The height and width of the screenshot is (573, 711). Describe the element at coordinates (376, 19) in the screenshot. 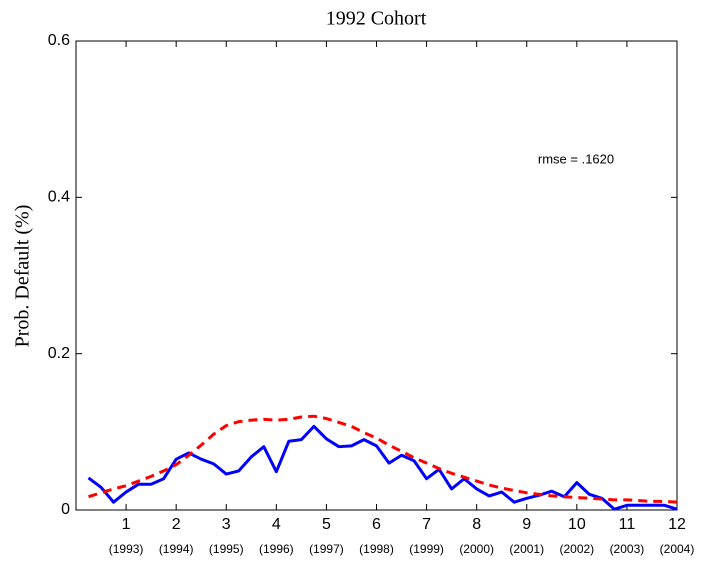

I see `chart-title: 1992 Cohort` at that location.